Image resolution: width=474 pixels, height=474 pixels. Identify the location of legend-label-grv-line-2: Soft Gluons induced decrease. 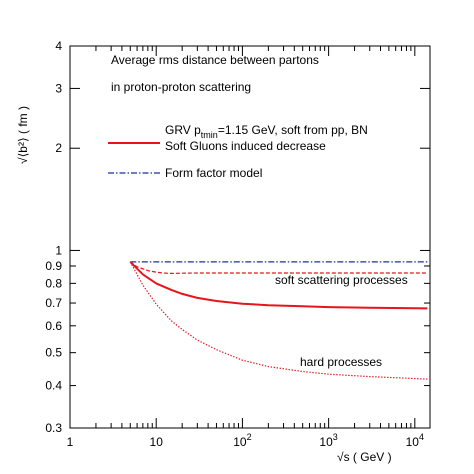
(245, 146).